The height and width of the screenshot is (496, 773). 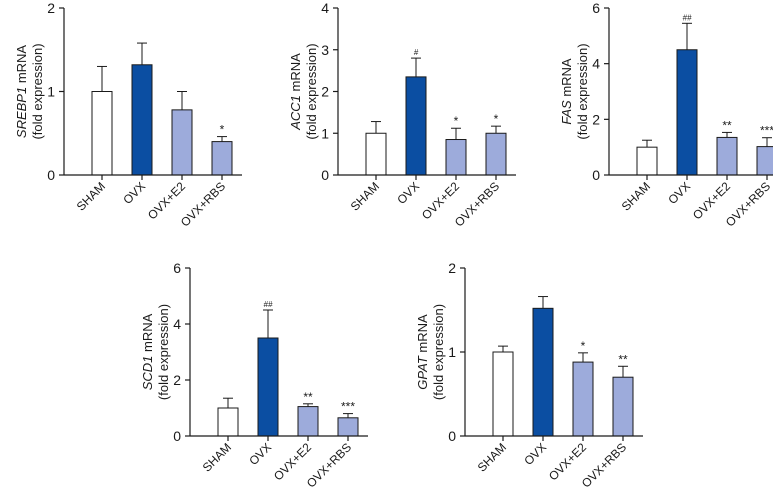 What do you see at coordinates (566, 112) in the screenshot?
I see `gene-name: FAS` at bounding box center [566, 112].